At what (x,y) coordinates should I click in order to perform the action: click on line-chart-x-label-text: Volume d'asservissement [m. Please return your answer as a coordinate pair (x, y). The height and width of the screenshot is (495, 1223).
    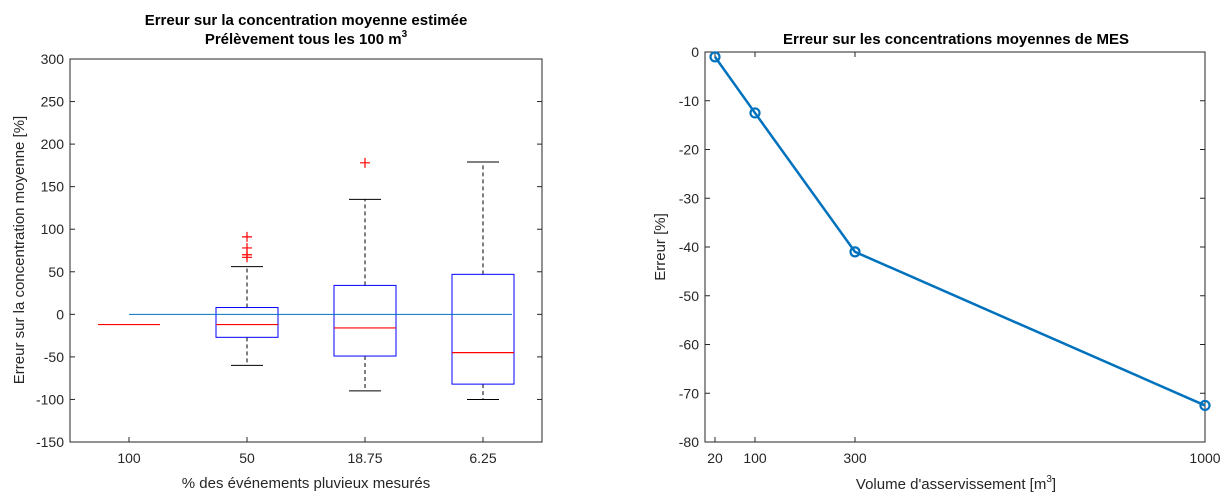
    Looking at the image, I should click on (951, 484).